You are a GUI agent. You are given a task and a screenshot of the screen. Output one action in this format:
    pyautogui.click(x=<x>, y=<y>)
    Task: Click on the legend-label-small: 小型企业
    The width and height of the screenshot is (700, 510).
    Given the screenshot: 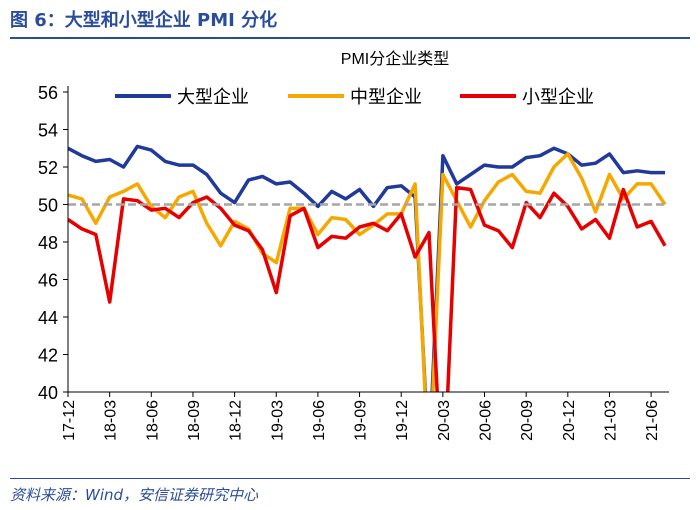 What is the action you would take?
    pyautogui.click(x=558, y=97)
    